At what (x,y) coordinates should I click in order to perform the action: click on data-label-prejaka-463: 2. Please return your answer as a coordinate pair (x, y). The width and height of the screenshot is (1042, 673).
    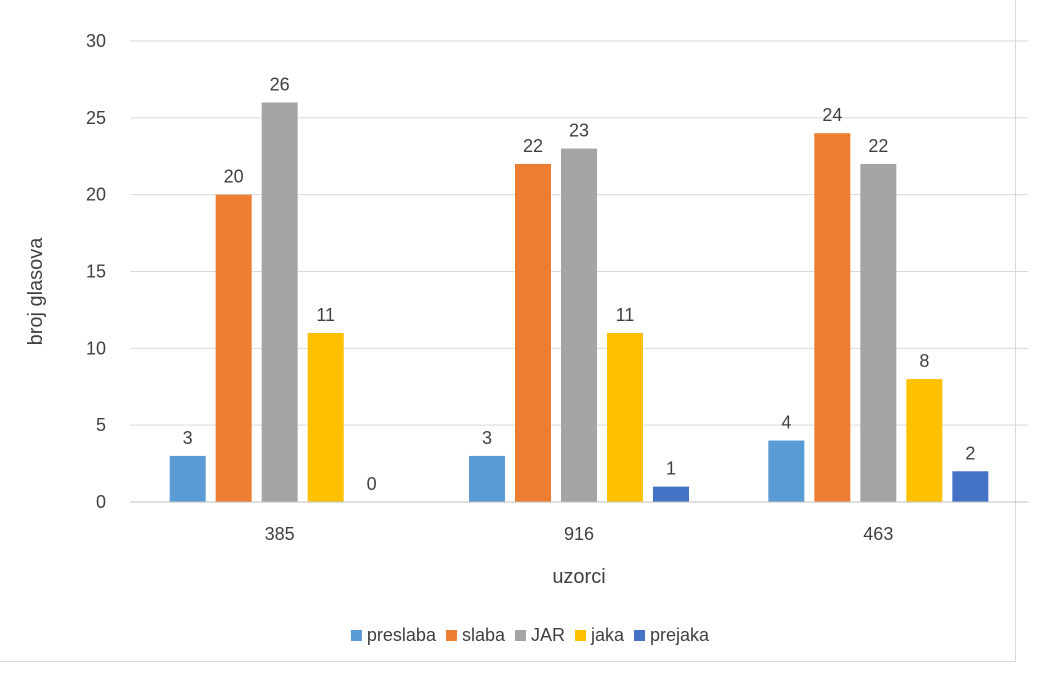
    Looking at the image, I should click on (970, 453).